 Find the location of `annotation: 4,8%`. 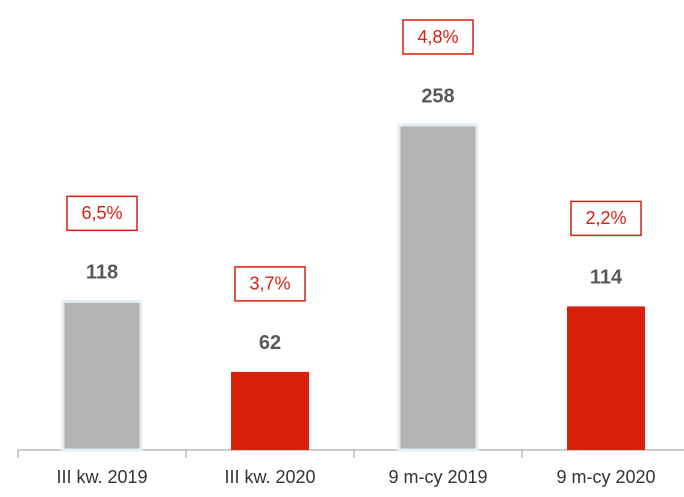

annotation: 4,8% is located at coordinates (437, 37).